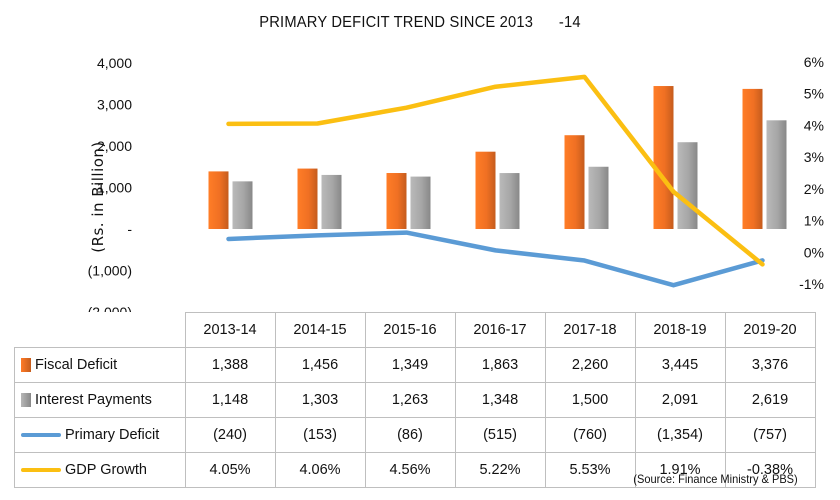 This screenshot has width=840, height=500. I want to click on table-cell: (240), so click(230, 435).